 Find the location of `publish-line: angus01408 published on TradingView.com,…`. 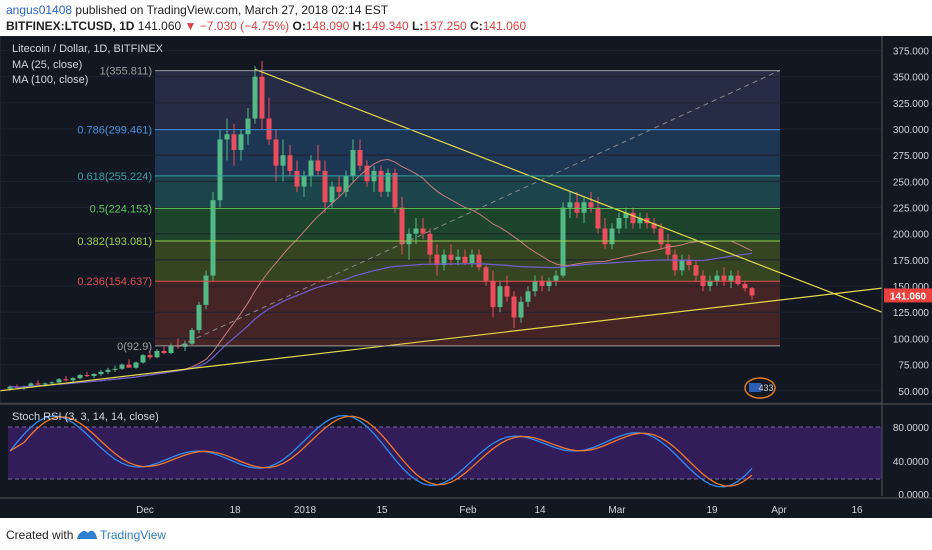

publish-line: angus01408 published on TradingView.com,… is located at coordinates (197, 10).